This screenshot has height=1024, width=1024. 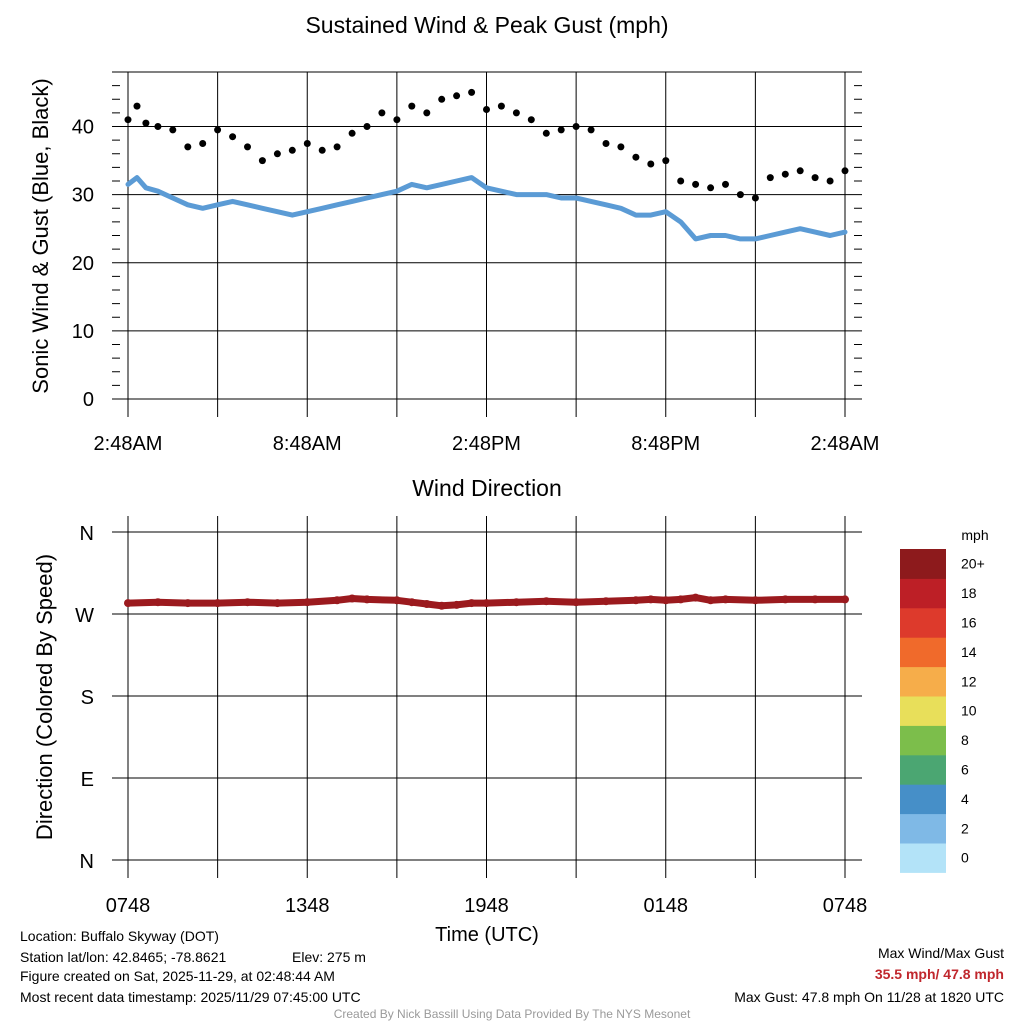 What do you see at coordinates (845, 906) in the screenshot?
I see `direction-xtick-label: 0748` at bounding box center [845, 906].